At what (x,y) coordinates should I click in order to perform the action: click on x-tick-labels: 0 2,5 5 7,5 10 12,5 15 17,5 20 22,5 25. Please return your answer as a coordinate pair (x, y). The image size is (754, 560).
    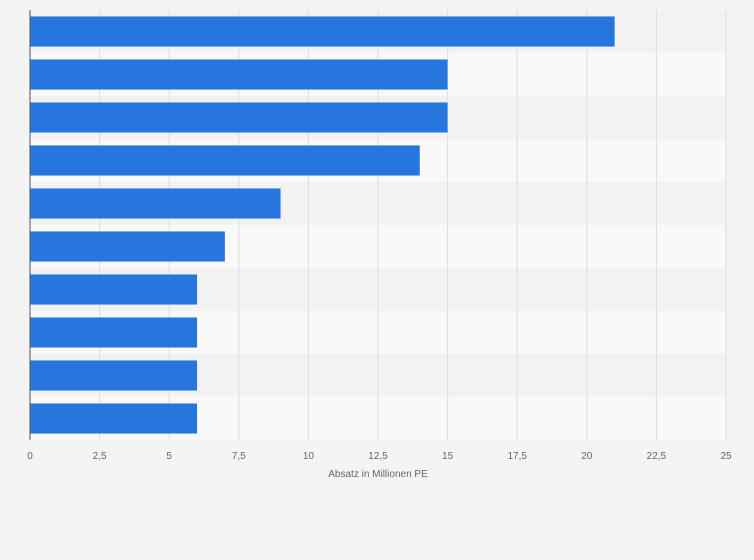
    Looking at the image, I should click on (379, 456).